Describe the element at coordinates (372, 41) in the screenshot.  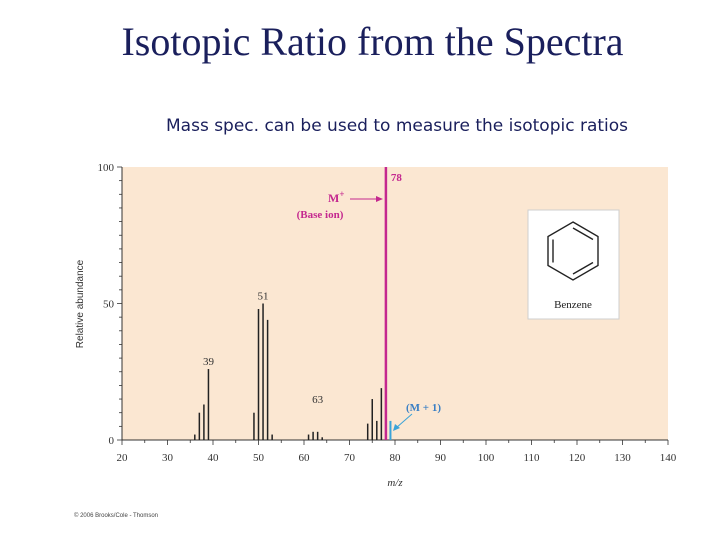
I see `slide-title: Isotopic Ratio from the Spectra` at that location.